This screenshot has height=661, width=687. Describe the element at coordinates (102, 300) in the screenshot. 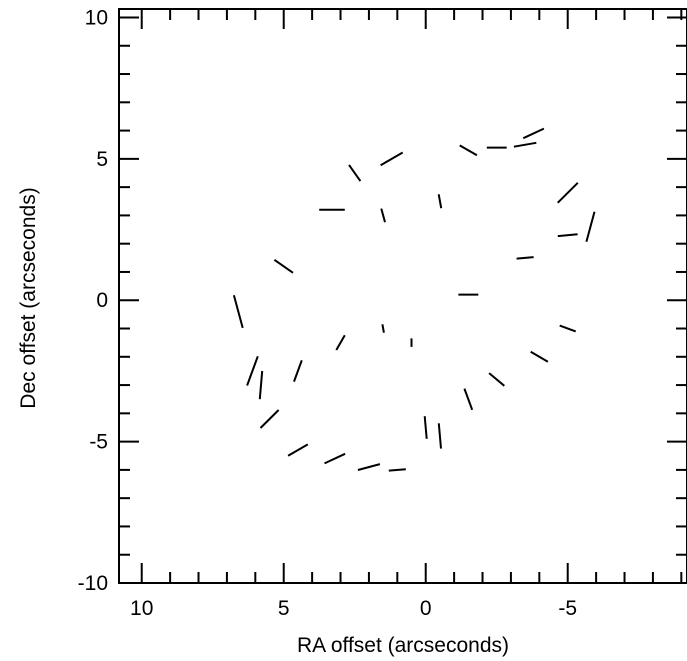

I see `y-tick-label: 0` at that location.